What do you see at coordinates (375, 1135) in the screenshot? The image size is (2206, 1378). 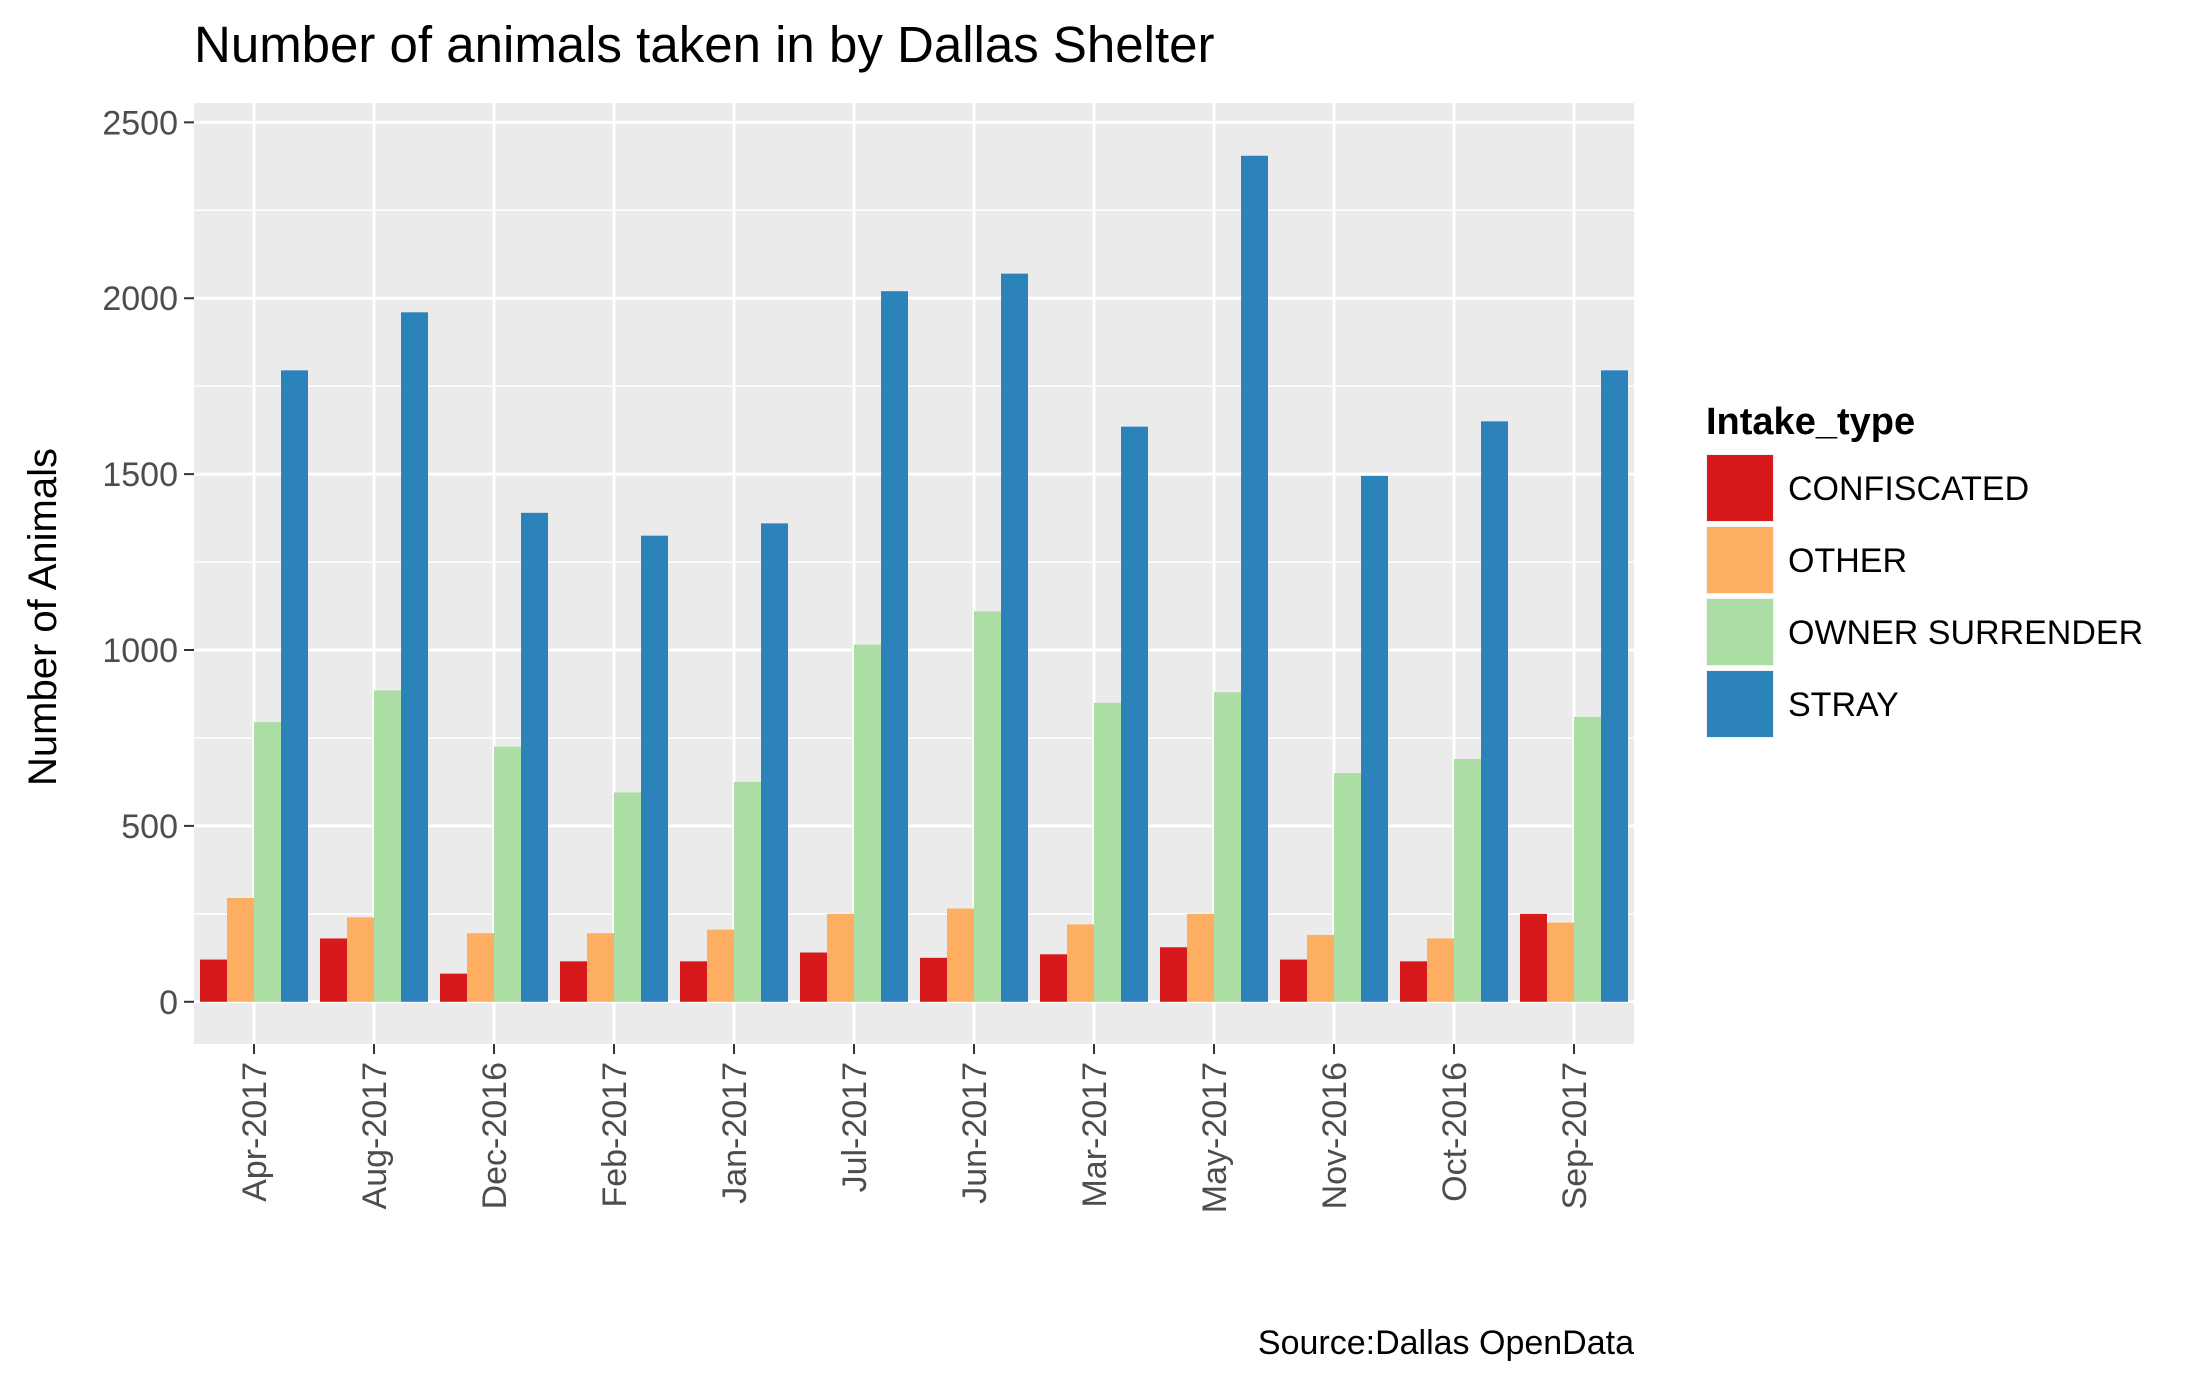 I see `x-tick-label: Aug-2017` at bounding box center [375, 1135].